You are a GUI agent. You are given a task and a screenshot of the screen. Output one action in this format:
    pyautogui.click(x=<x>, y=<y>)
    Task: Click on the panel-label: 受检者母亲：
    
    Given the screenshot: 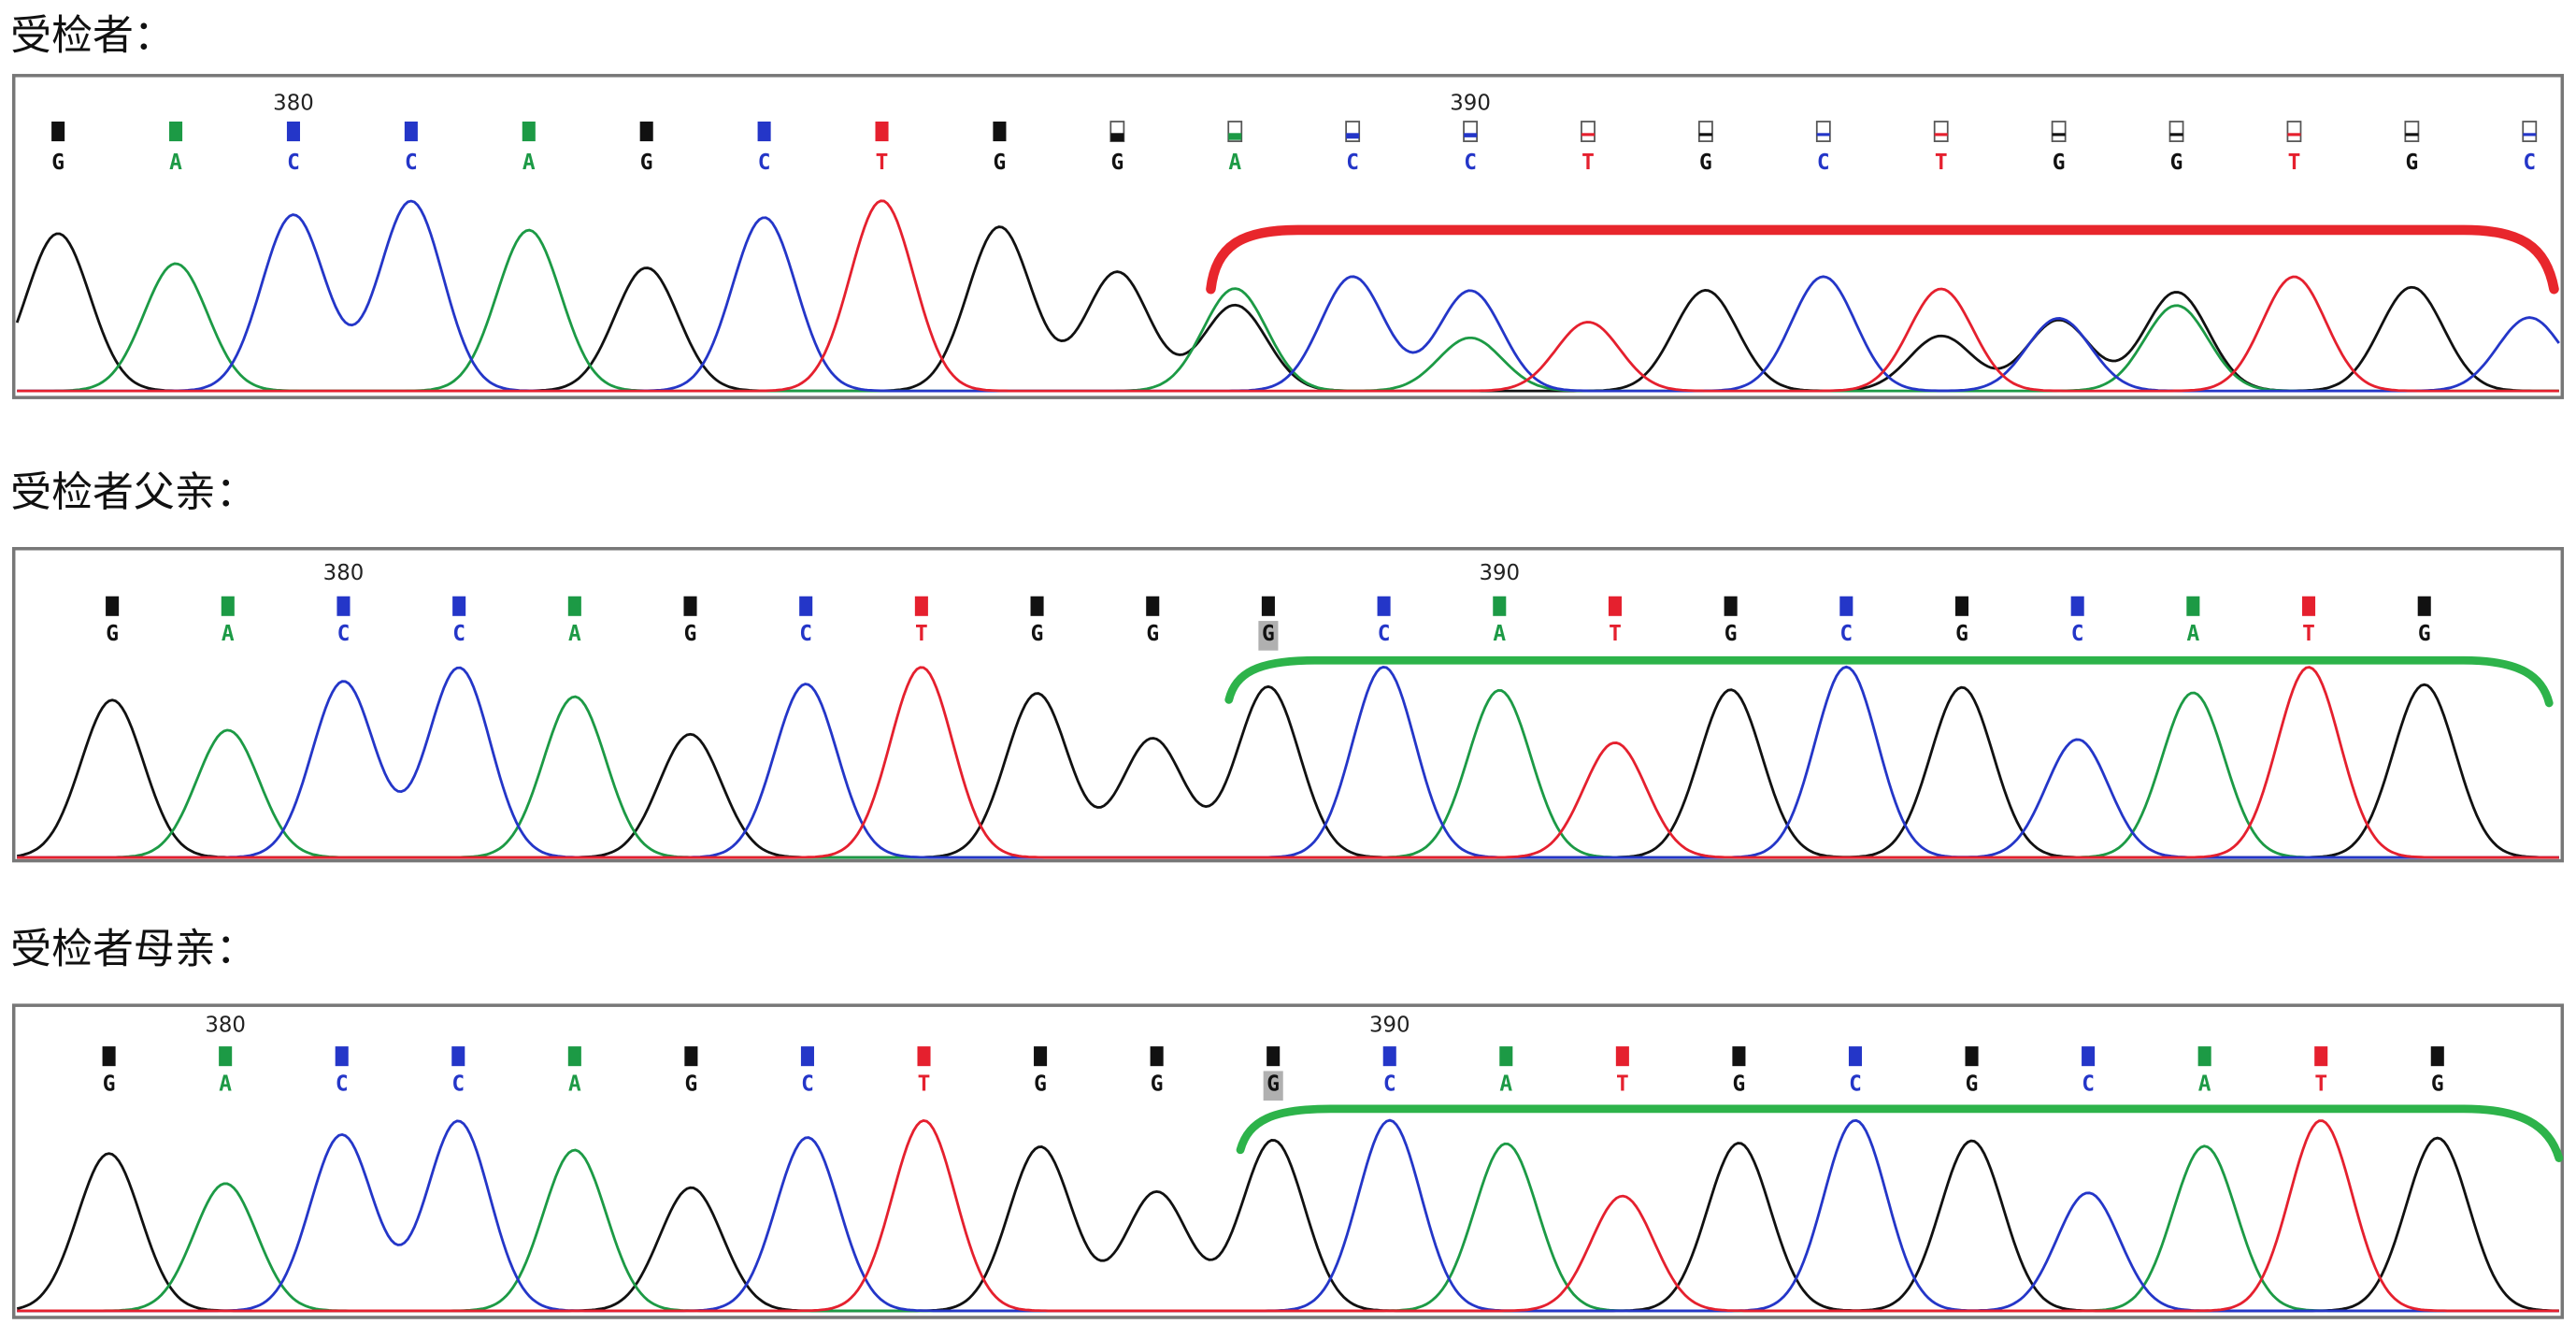 What is the action you would take?
    pyautogui.click(x=133, y=948)
    